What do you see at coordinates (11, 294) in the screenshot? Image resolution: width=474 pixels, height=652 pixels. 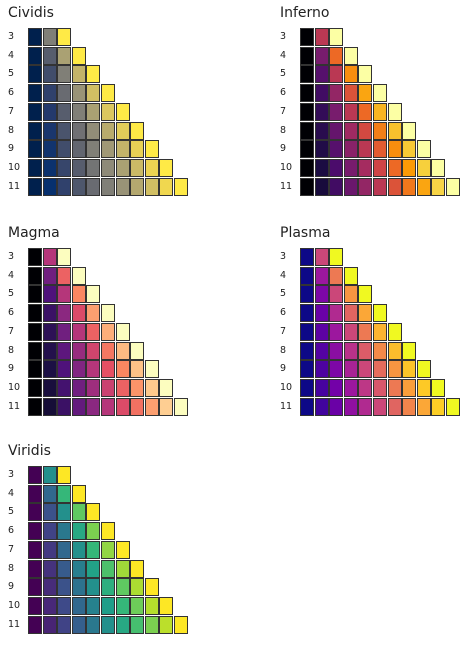 I see `row-label: 5` at bounding box center [11, 294].